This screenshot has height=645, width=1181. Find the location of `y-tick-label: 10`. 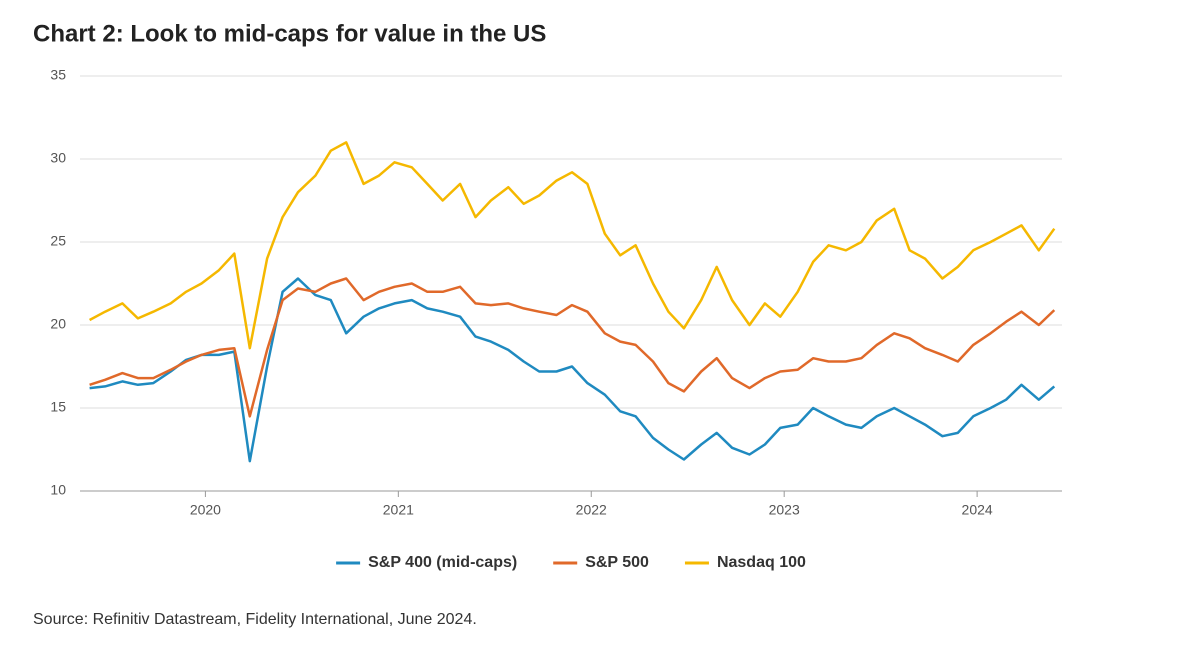

y-tick-label: 10 is located at coordinates (58, 490).